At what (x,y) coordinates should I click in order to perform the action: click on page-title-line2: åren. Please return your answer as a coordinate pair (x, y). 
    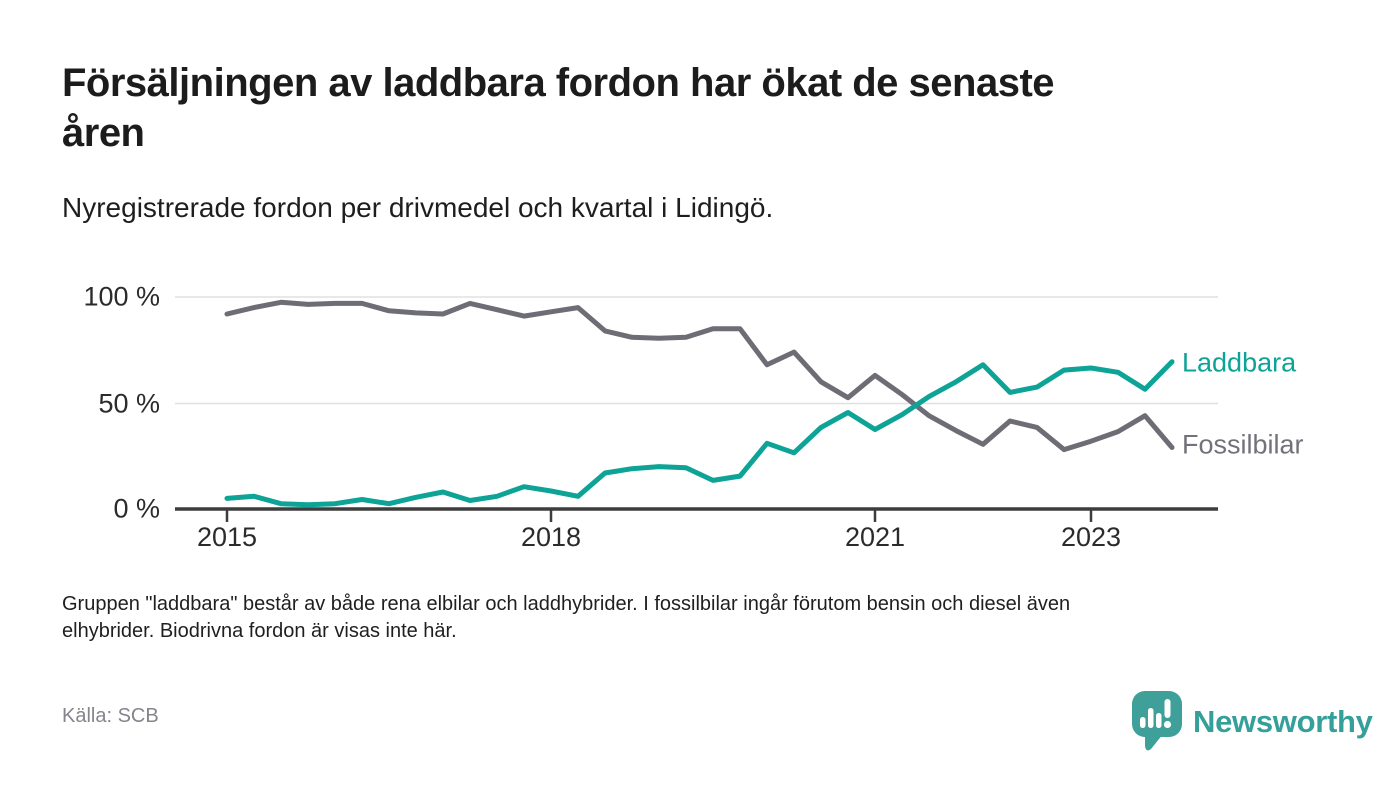
    Looking at the image, I should click on (103, 133).